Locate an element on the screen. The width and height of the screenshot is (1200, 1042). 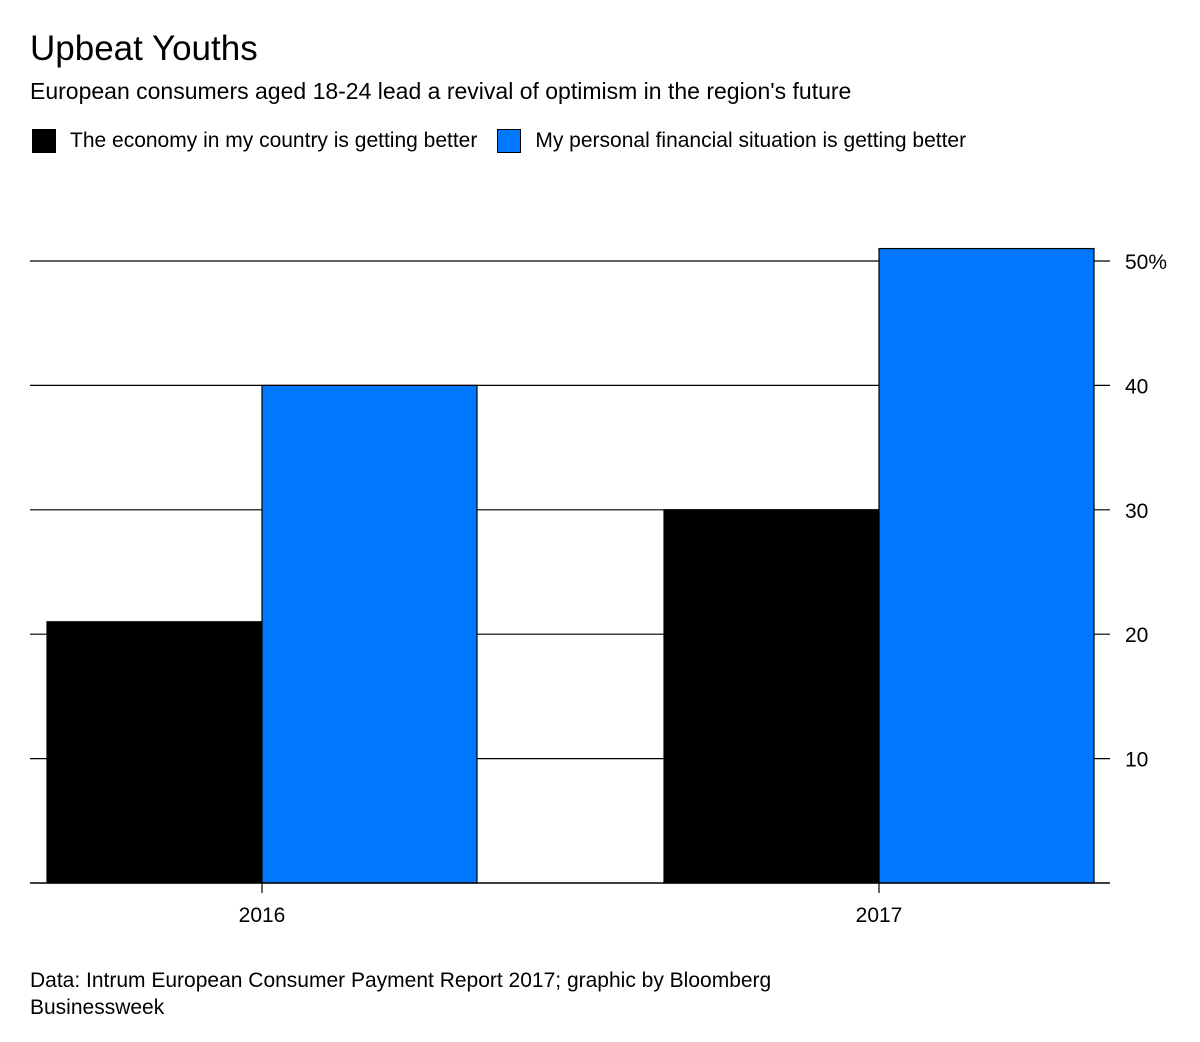
y-tick-label: 40 is located at coordinates (1136, 386).